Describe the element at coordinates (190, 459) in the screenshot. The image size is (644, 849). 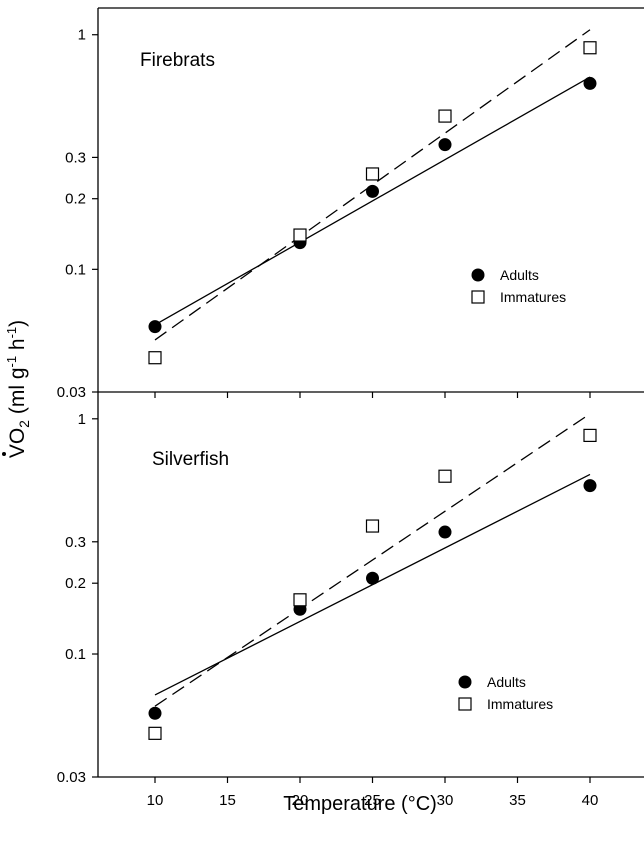
I see `panel-title: Silverfish` at that location.